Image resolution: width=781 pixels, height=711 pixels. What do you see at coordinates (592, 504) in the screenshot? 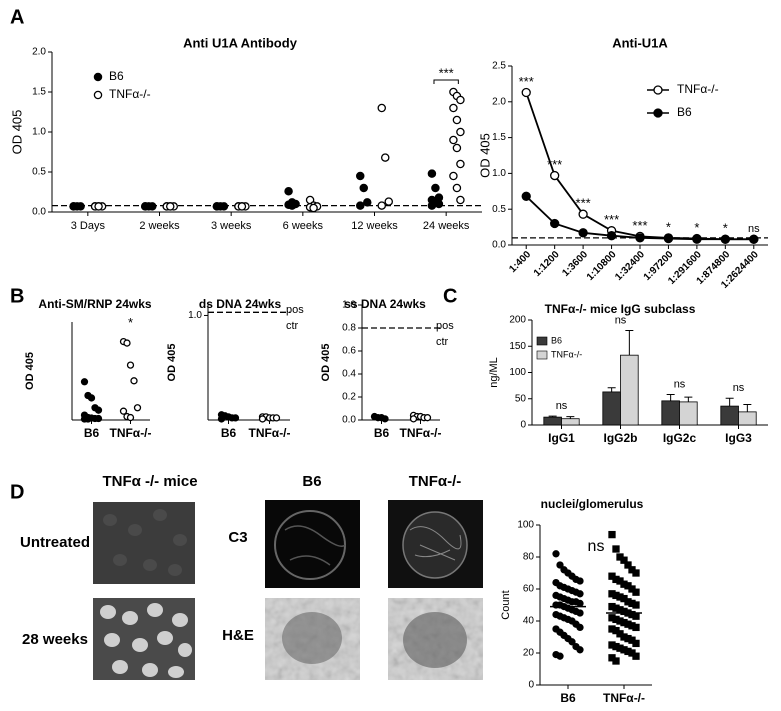
I see `chart-title: nuclei/glomerulus` at bounding box center [592, 504].